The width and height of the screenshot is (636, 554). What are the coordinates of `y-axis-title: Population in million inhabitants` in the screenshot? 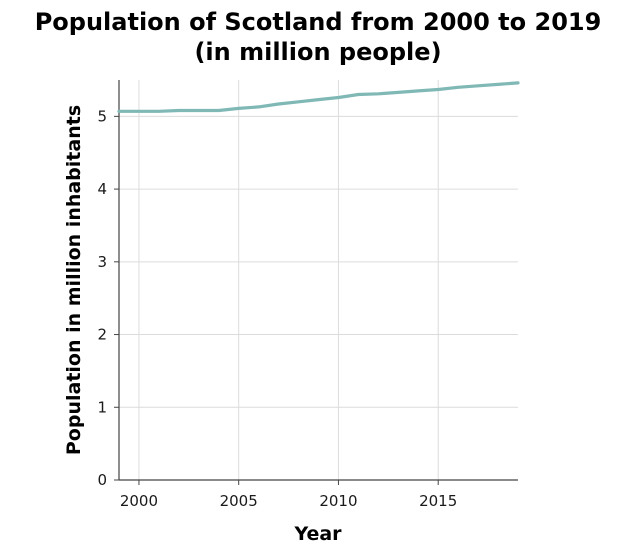 It's located at (74, 280).